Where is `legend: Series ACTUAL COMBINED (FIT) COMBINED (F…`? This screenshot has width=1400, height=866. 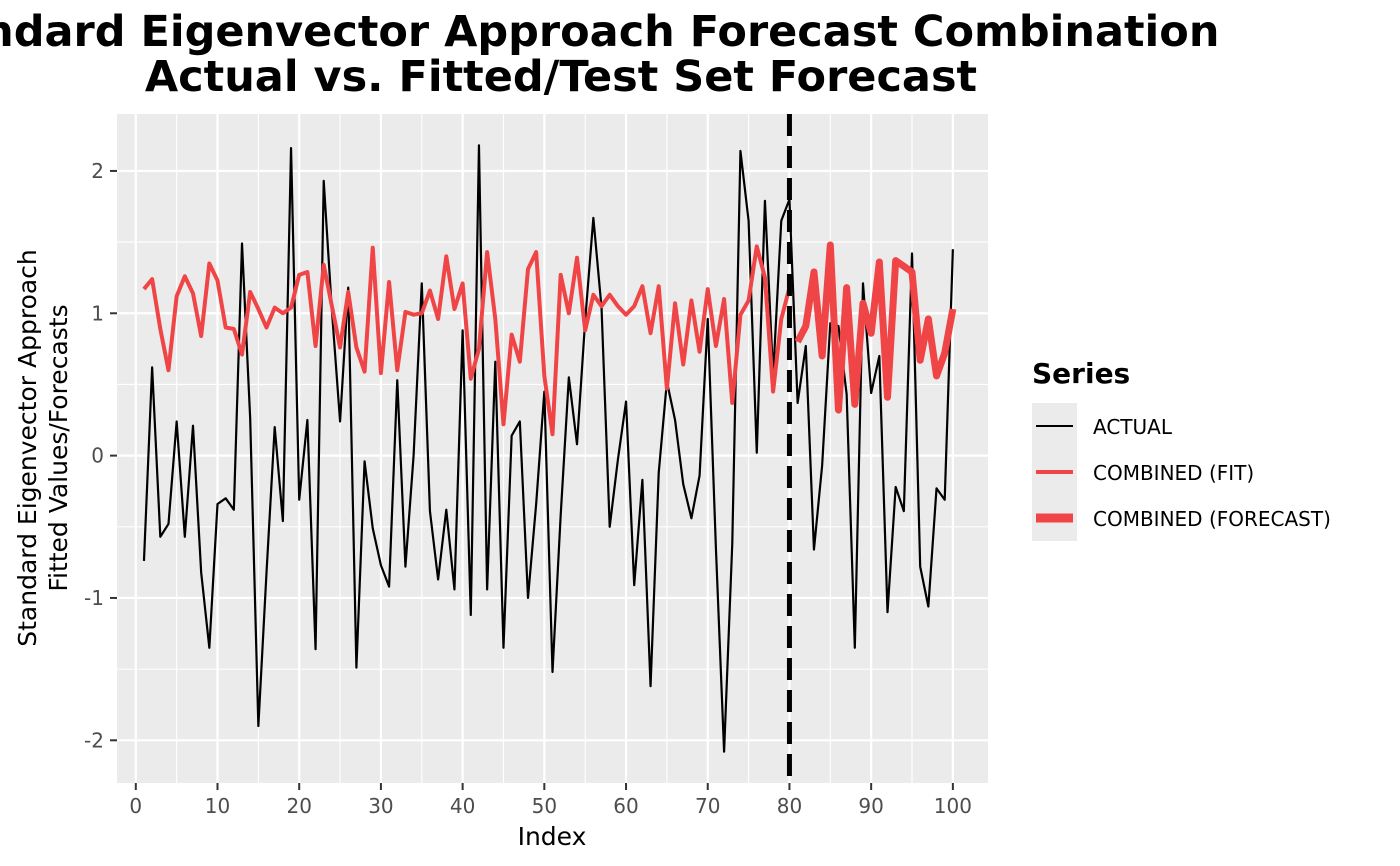
legend: Series ACTUAL COMBINED (FIT) COMBINED (F… is located at coordinates (1181, 449).